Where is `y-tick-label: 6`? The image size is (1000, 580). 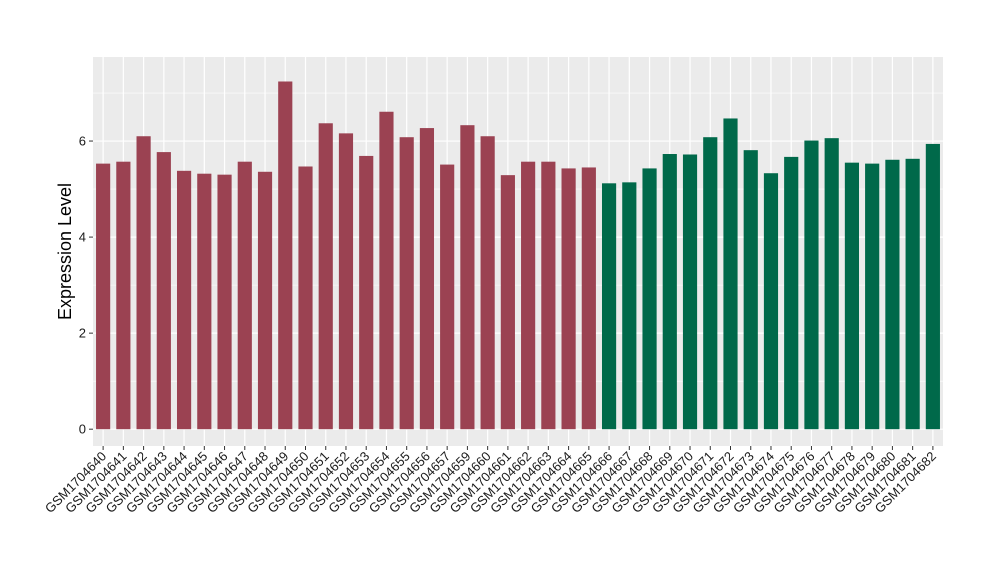
y-tick-label: 6 is located at coordinates (82, 141).